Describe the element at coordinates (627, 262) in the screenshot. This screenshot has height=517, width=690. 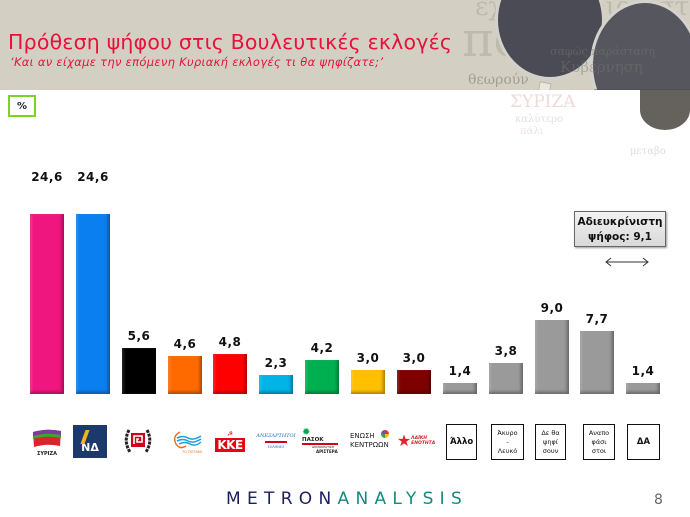
I see `double-arrow-icon` at that location.